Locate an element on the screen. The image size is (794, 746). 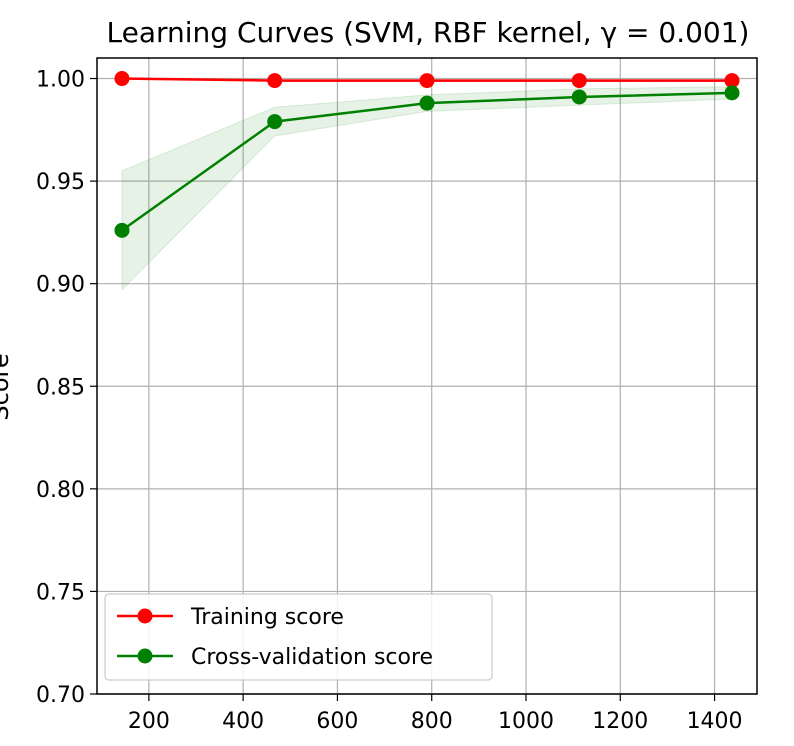
y-tick-label: 1.00 is located at coordinates (60, 80).